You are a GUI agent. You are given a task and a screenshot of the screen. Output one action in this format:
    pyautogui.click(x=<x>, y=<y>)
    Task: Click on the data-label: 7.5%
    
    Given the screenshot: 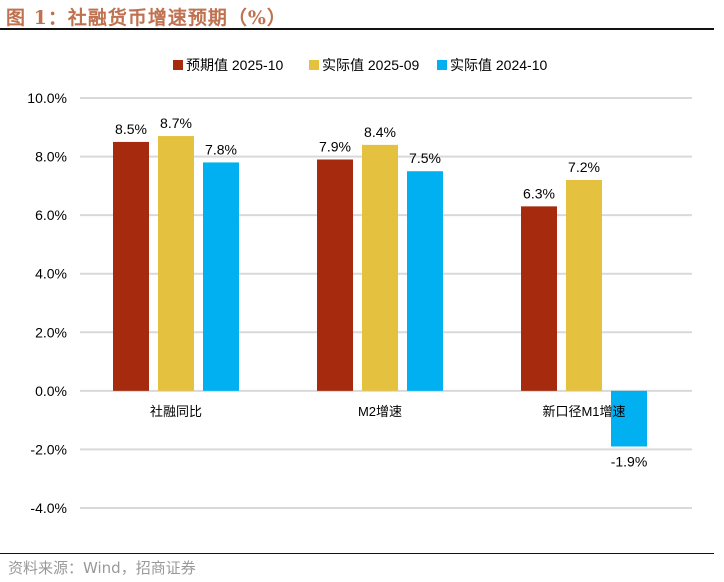 What is the action you would take?
    pyautogui.click(x=425, y=158)
    